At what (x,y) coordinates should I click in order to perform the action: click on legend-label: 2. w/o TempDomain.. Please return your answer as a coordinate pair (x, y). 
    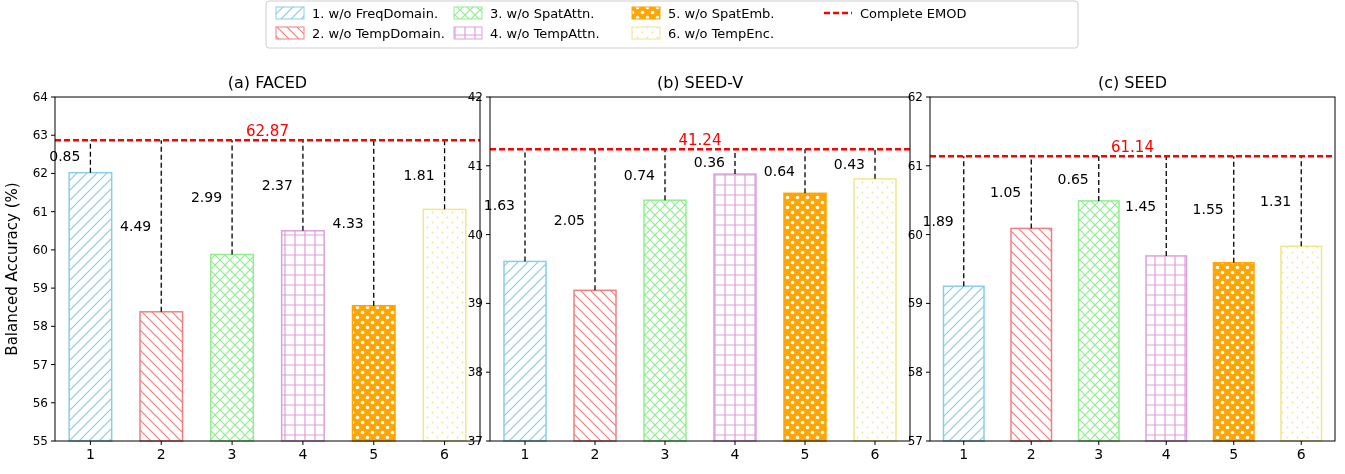
    Looking at the image, I should click on (378, 33).